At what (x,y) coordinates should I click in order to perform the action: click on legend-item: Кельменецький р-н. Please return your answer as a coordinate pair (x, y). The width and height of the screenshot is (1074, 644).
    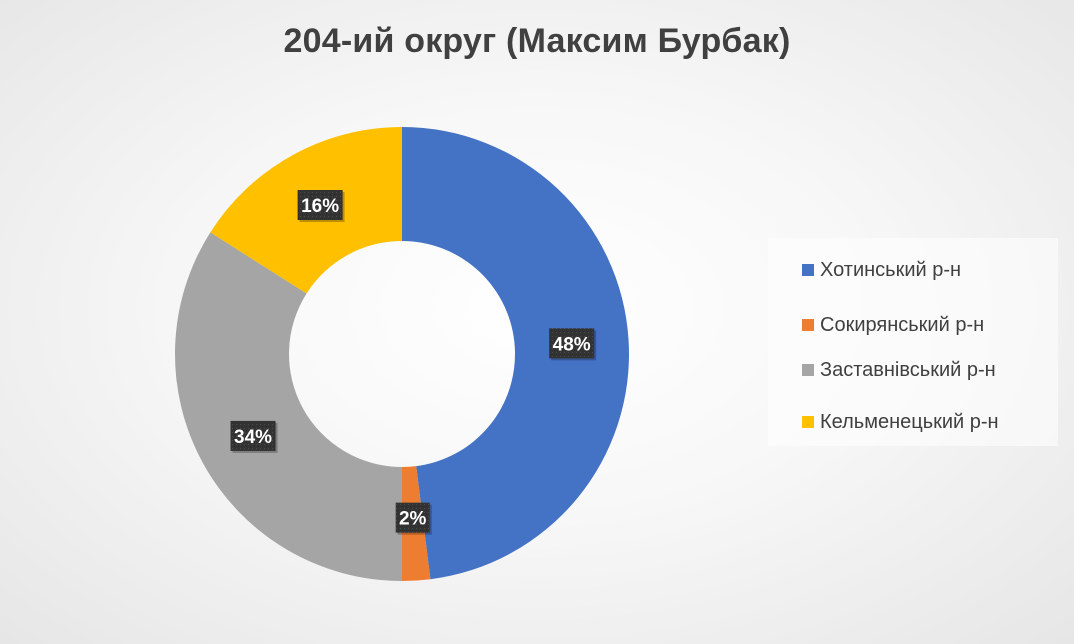
    Looking at the image, I should click on (900, 422).